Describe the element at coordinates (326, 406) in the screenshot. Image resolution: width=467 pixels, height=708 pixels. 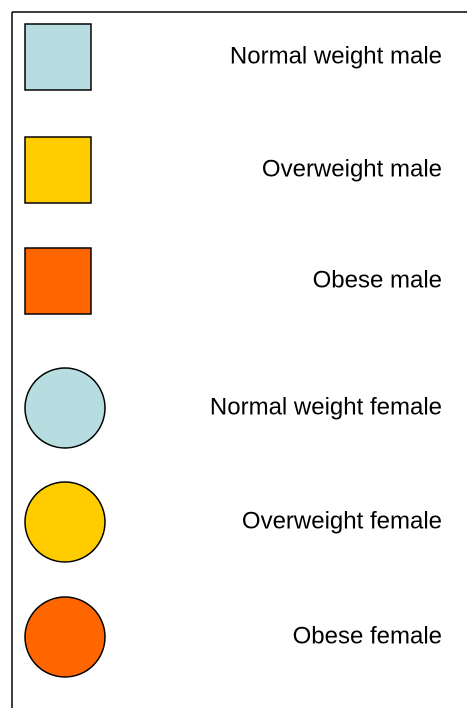
I see `legend-label: Normal weight female` at that location.